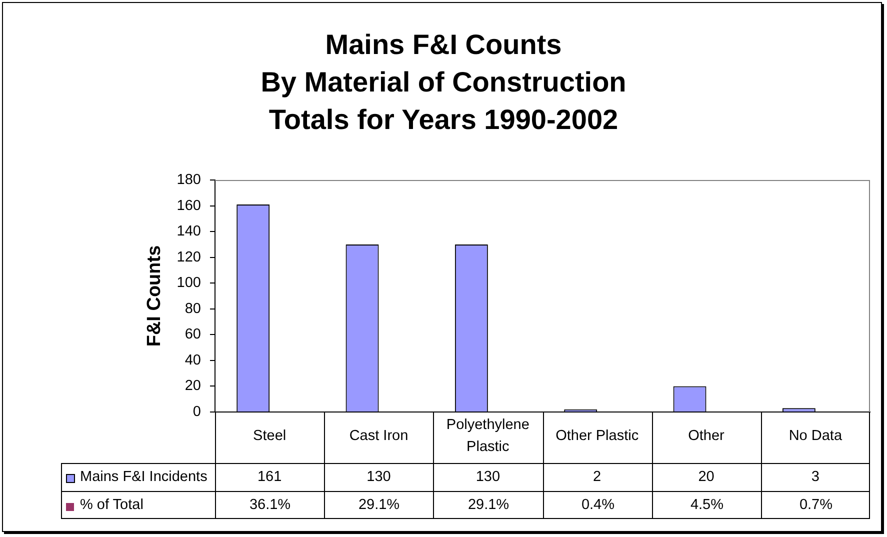  I want to click on data-label: 4.5%, so click(707, 505).